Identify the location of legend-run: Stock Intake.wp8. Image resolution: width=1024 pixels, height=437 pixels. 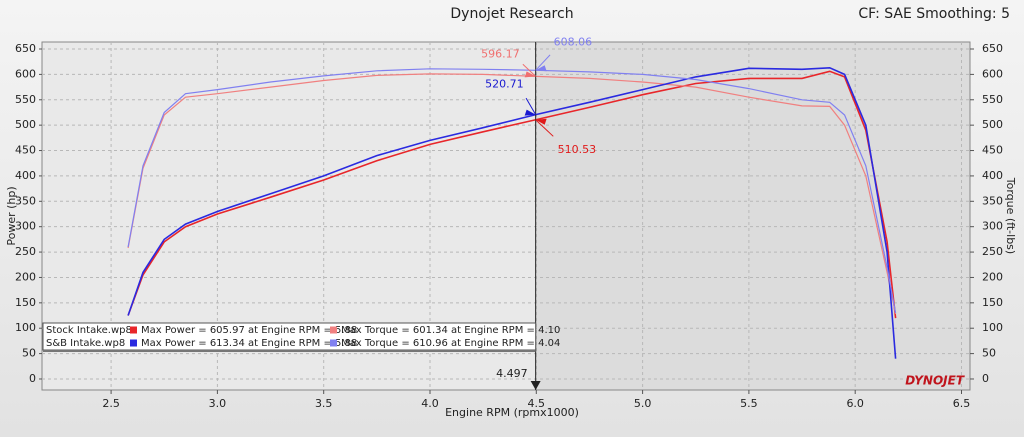
(89, 330).